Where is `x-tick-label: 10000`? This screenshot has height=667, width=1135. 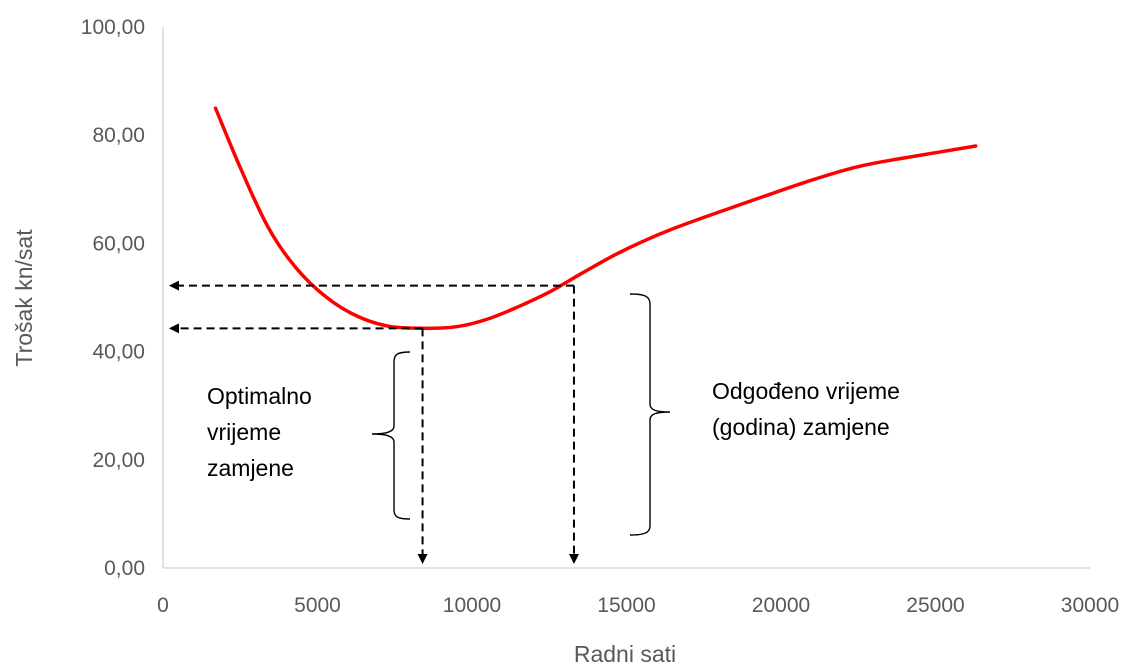 x-tick-label: 10000 is located at coordinates (472, 605).